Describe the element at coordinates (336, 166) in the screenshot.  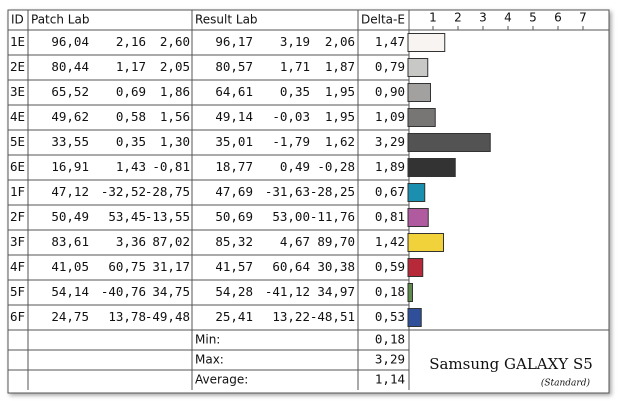
I see `lab-value: -0,28` at that location.